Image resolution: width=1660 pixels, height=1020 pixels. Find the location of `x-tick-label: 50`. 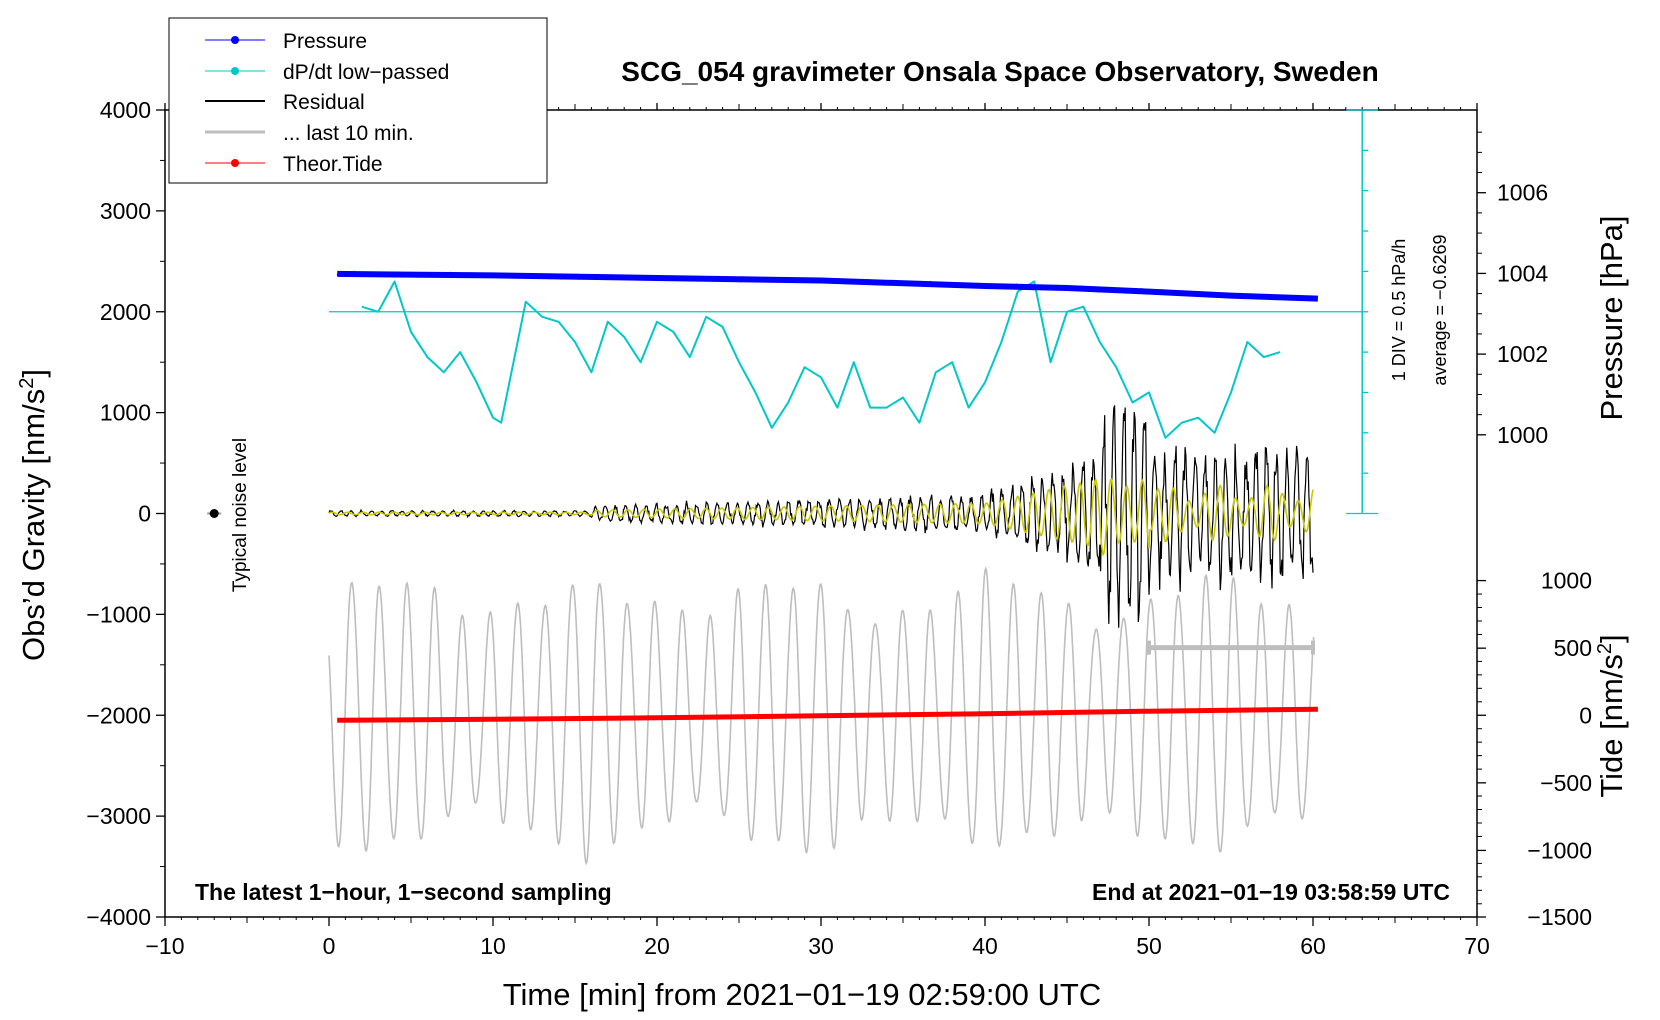

x-tick-label: 50 is located at coordinates (1149, 946).